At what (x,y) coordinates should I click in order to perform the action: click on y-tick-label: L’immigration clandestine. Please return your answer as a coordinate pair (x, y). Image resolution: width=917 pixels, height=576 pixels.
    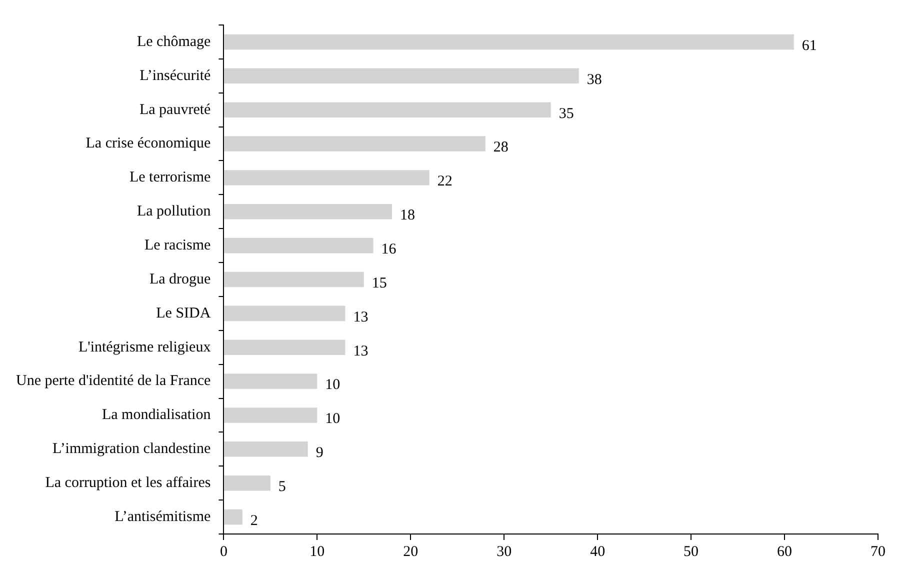
    Looking at the image, I should click on (132, 449).